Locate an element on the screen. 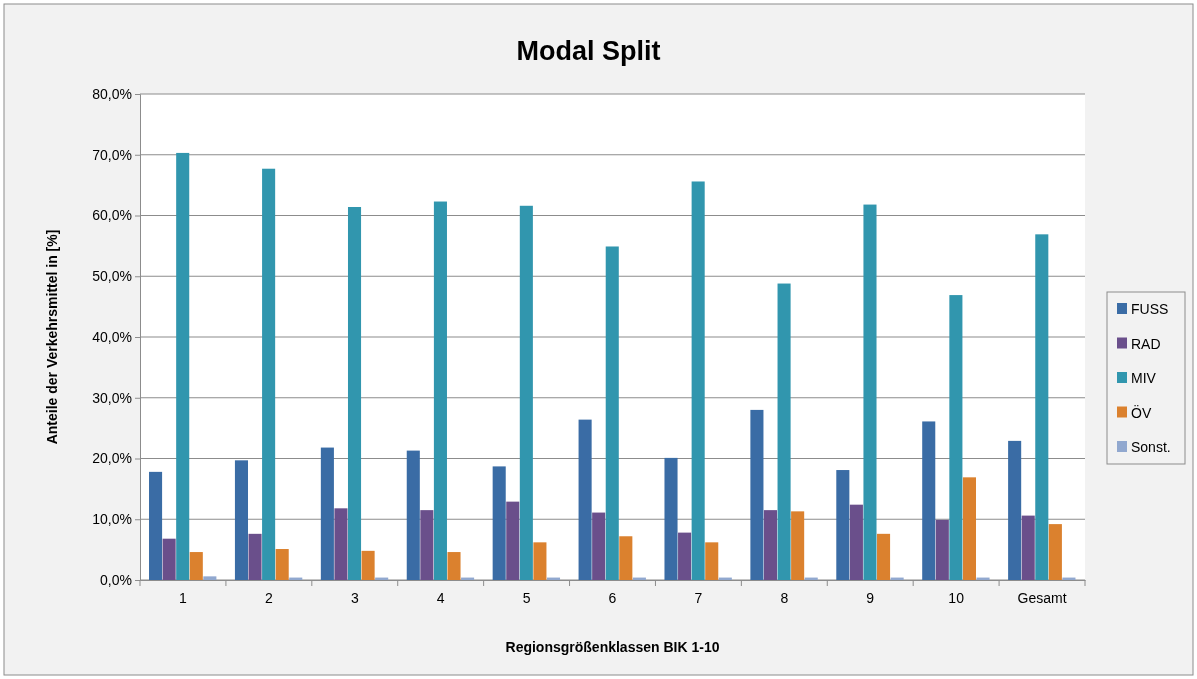  y-tick-label: 60,0% is located at coordinates (112, 215).